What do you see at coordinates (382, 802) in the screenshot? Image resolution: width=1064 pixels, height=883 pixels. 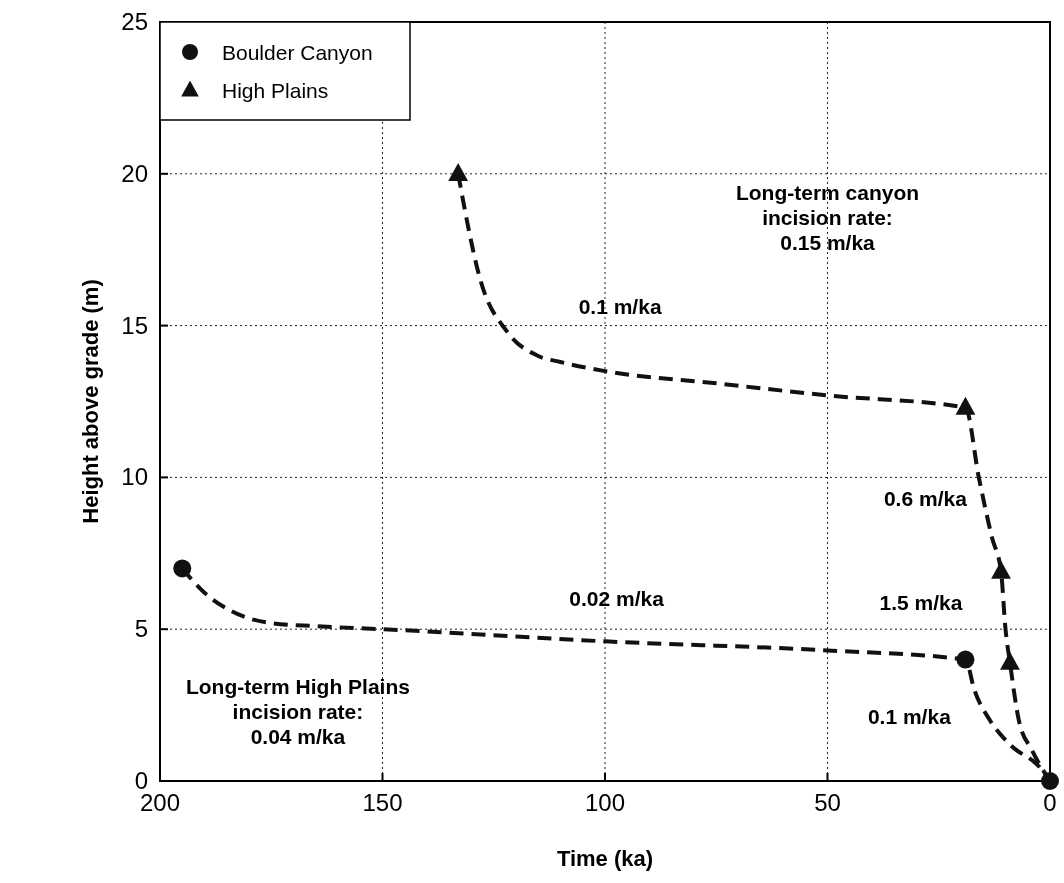 I see `x-tick-label: 150` at bounding box center [382, 802].